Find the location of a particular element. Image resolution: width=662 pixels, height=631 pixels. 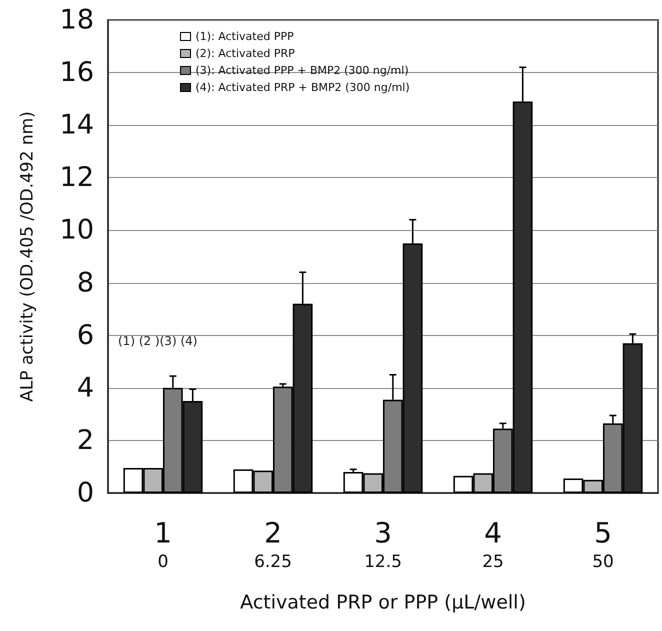

x-tick-label: 4 25 is located at coordinates (493, 544).